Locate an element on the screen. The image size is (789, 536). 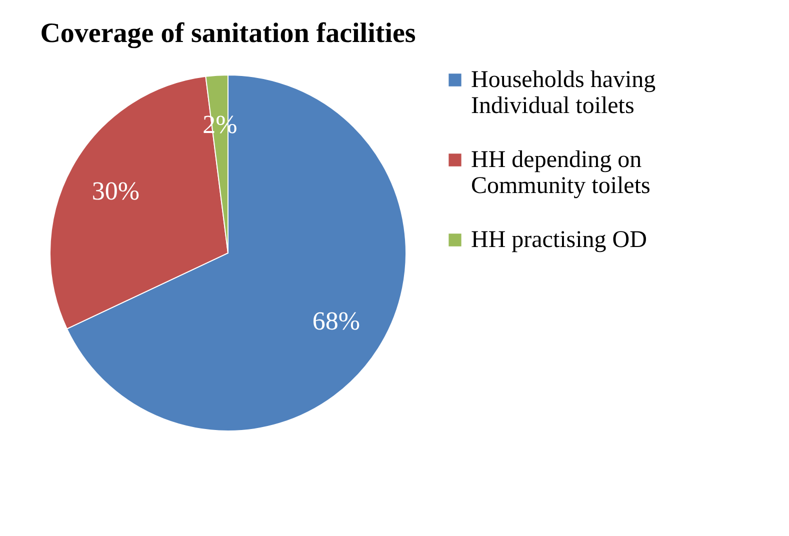
data-label: 30% is located at coordinates (116, 191).